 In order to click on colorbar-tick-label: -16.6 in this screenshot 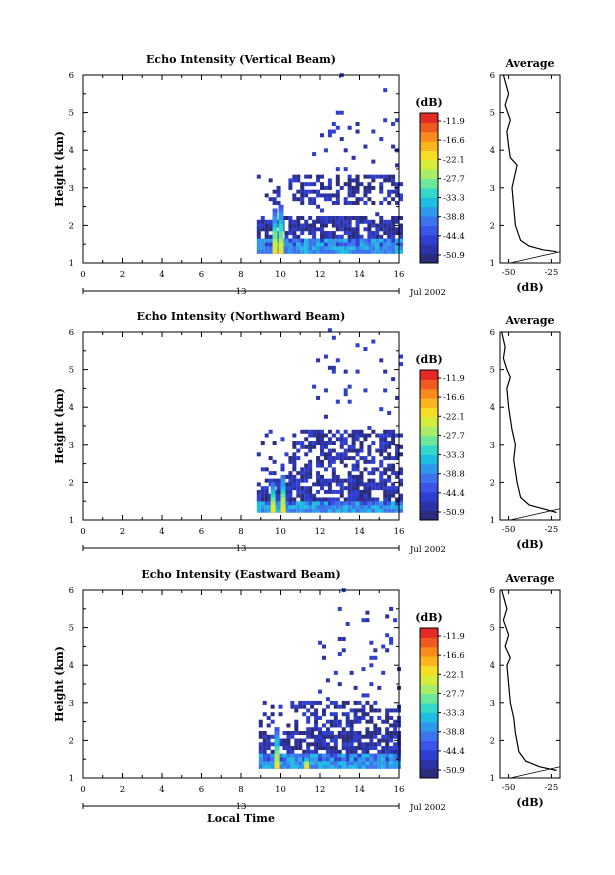, I will do `click(454, 656)`.